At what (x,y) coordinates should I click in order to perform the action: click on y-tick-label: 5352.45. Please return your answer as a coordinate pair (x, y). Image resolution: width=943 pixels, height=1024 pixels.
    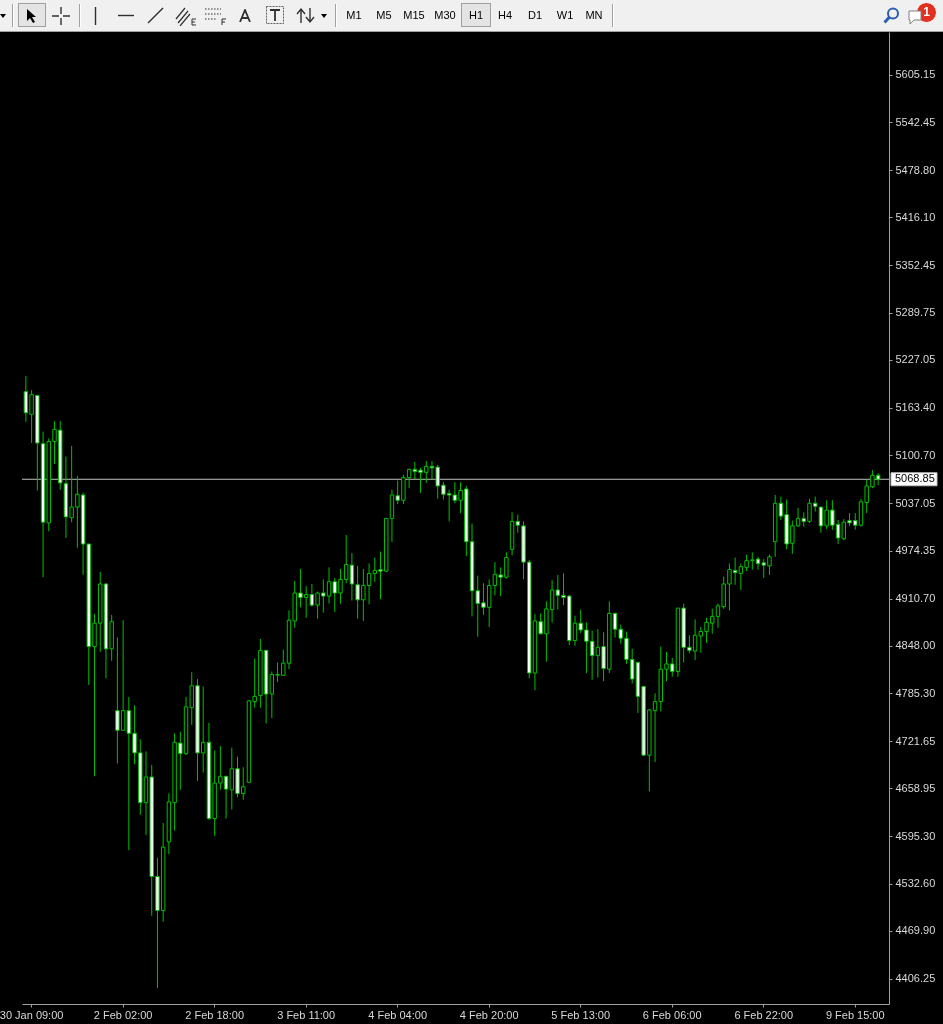
    Looking at the image, I should click on (915, 264).